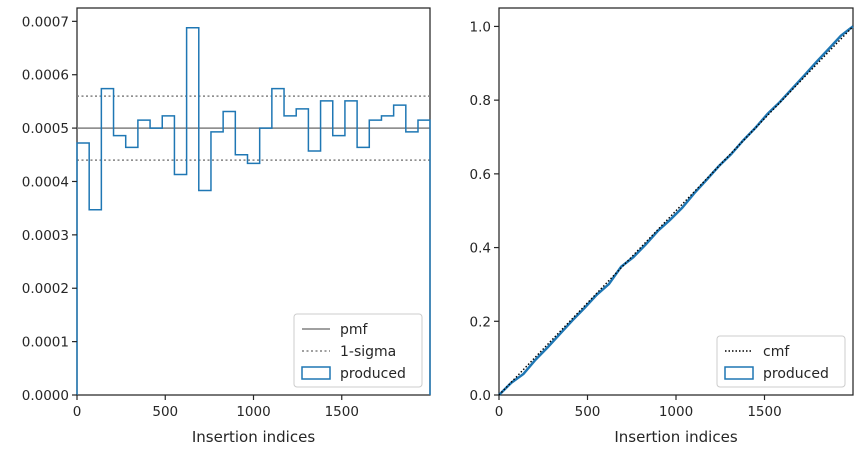 This screenshot has width=861, height=453. I want to click on histogram-x-axis-label: Insertion indices, so click(253, 437).